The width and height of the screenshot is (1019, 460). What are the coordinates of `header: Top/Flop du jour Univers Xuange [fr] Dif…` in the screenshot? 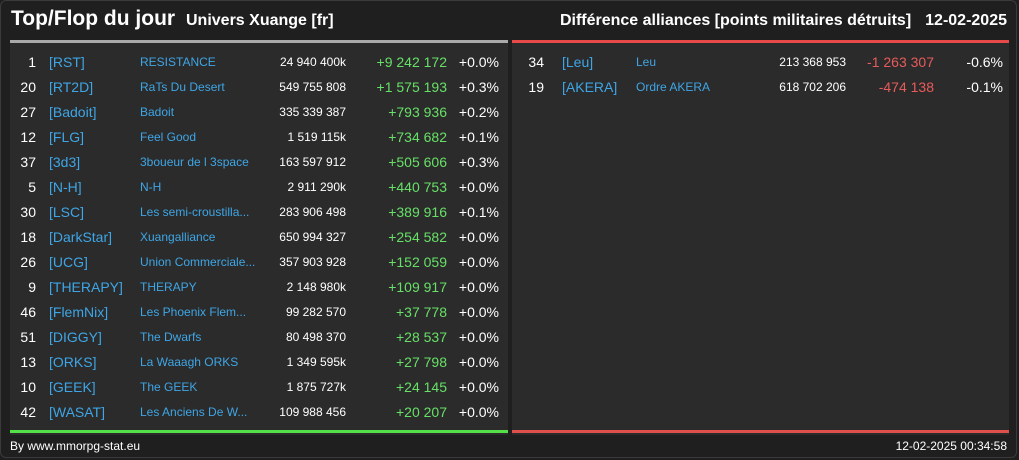 It's located at (509, 20).